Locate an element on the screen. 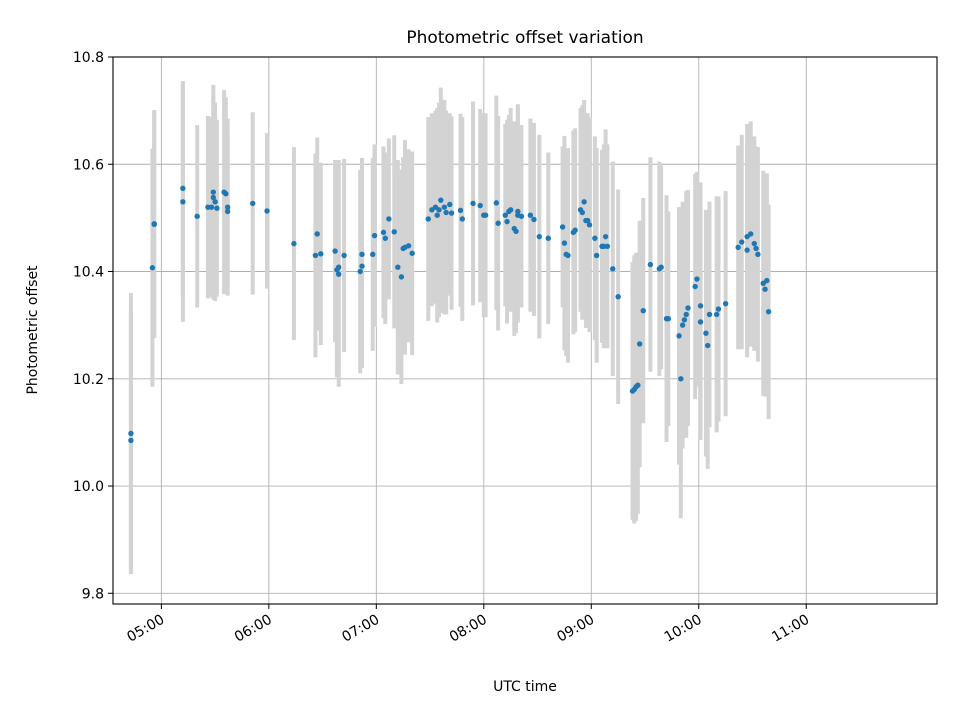 The height and width of the screenshot is (720, 960). x-tick-label: 07:00 is located at coordinates (360, 629).